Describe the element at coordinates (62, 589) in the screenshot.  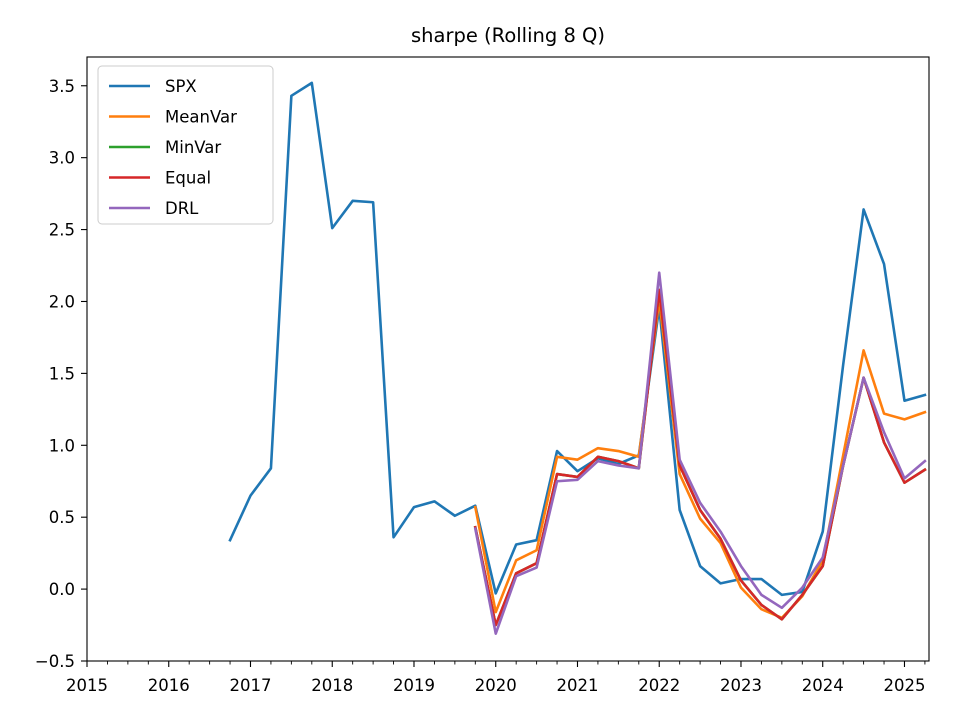
I see `y-tick-label-1: 0.0` at that location.